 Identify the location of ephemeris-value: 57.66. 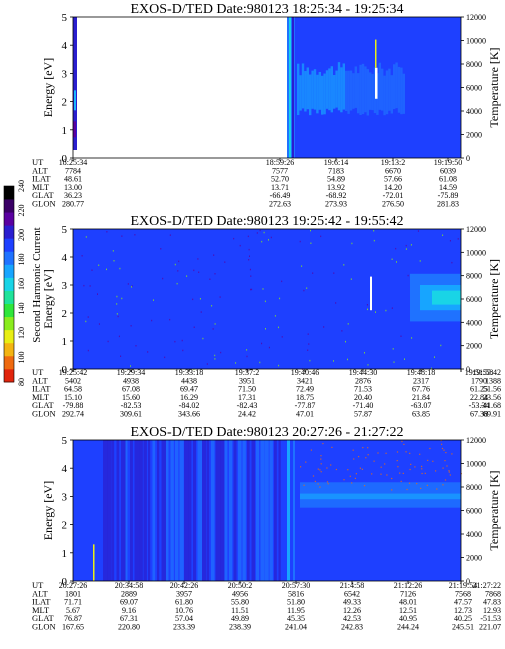
(393, 179).